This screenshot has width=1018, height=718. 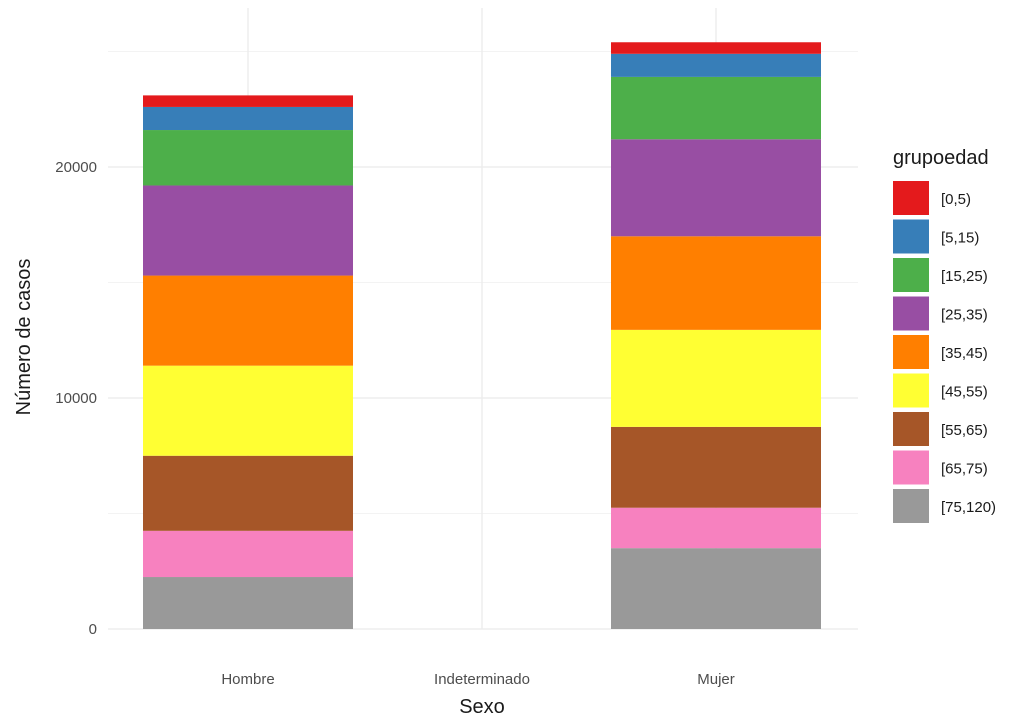 What do you see at coordinates (24, 337) in the screenshot?
I see `y-axis-title: Número de casos` at bounding box center [24, 337].